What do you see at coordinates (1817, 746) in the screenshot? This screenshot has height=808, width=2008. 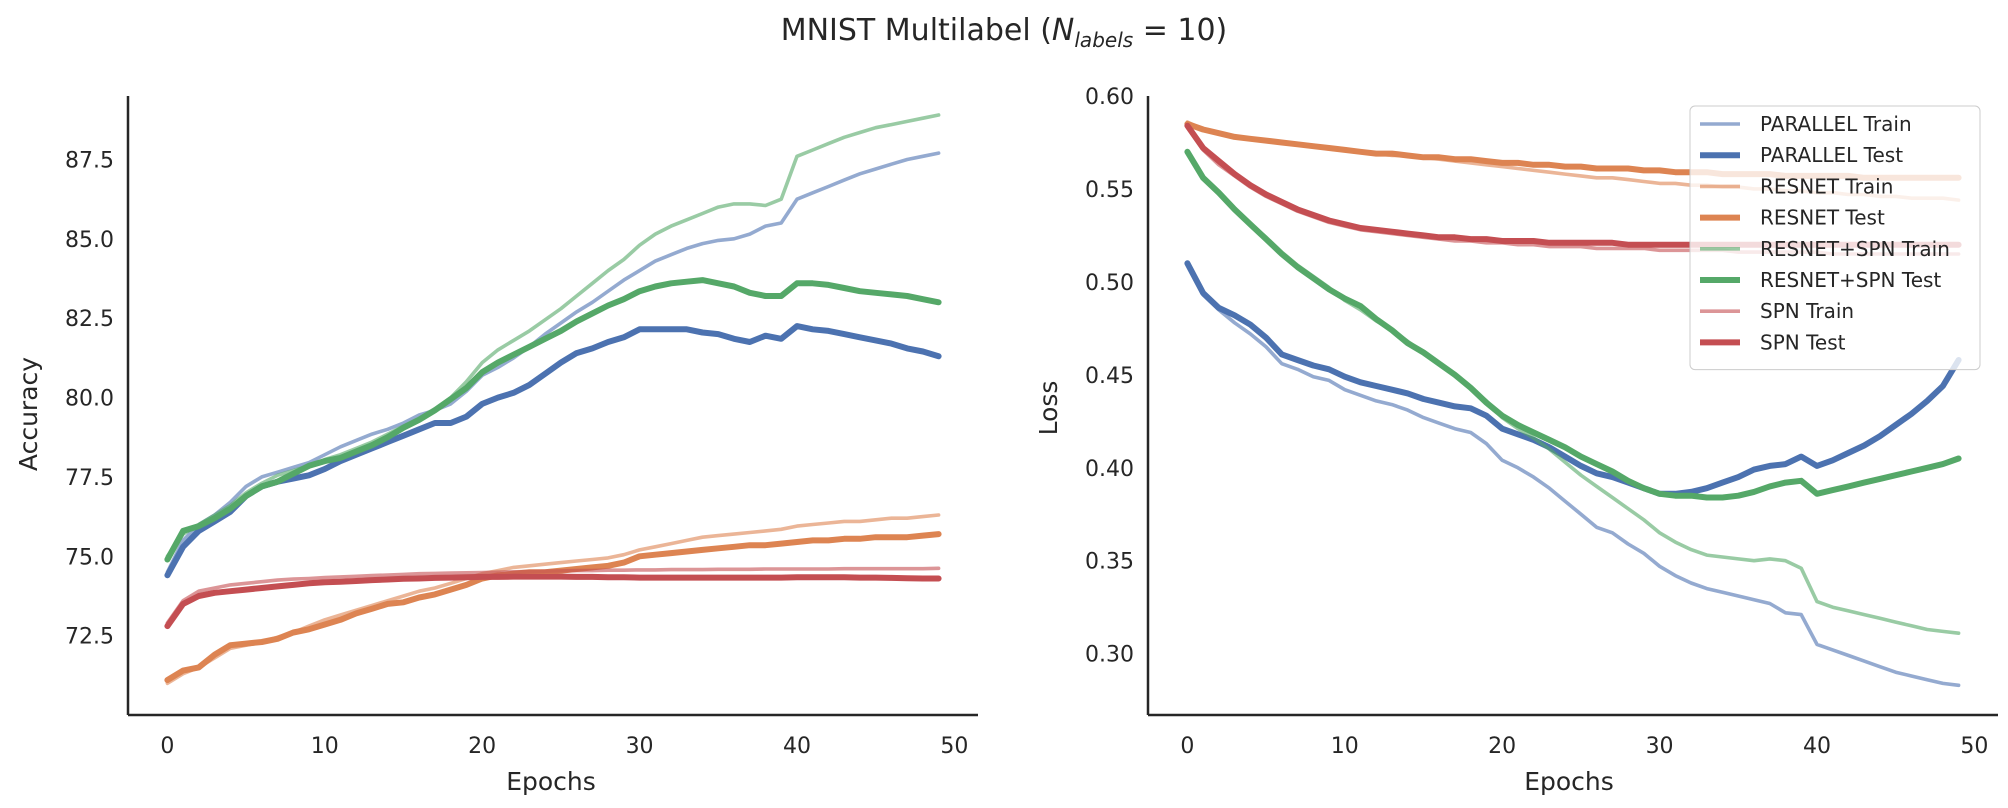 I see `loss-x-tick-label: 40` at bounding box center [1817, 746].